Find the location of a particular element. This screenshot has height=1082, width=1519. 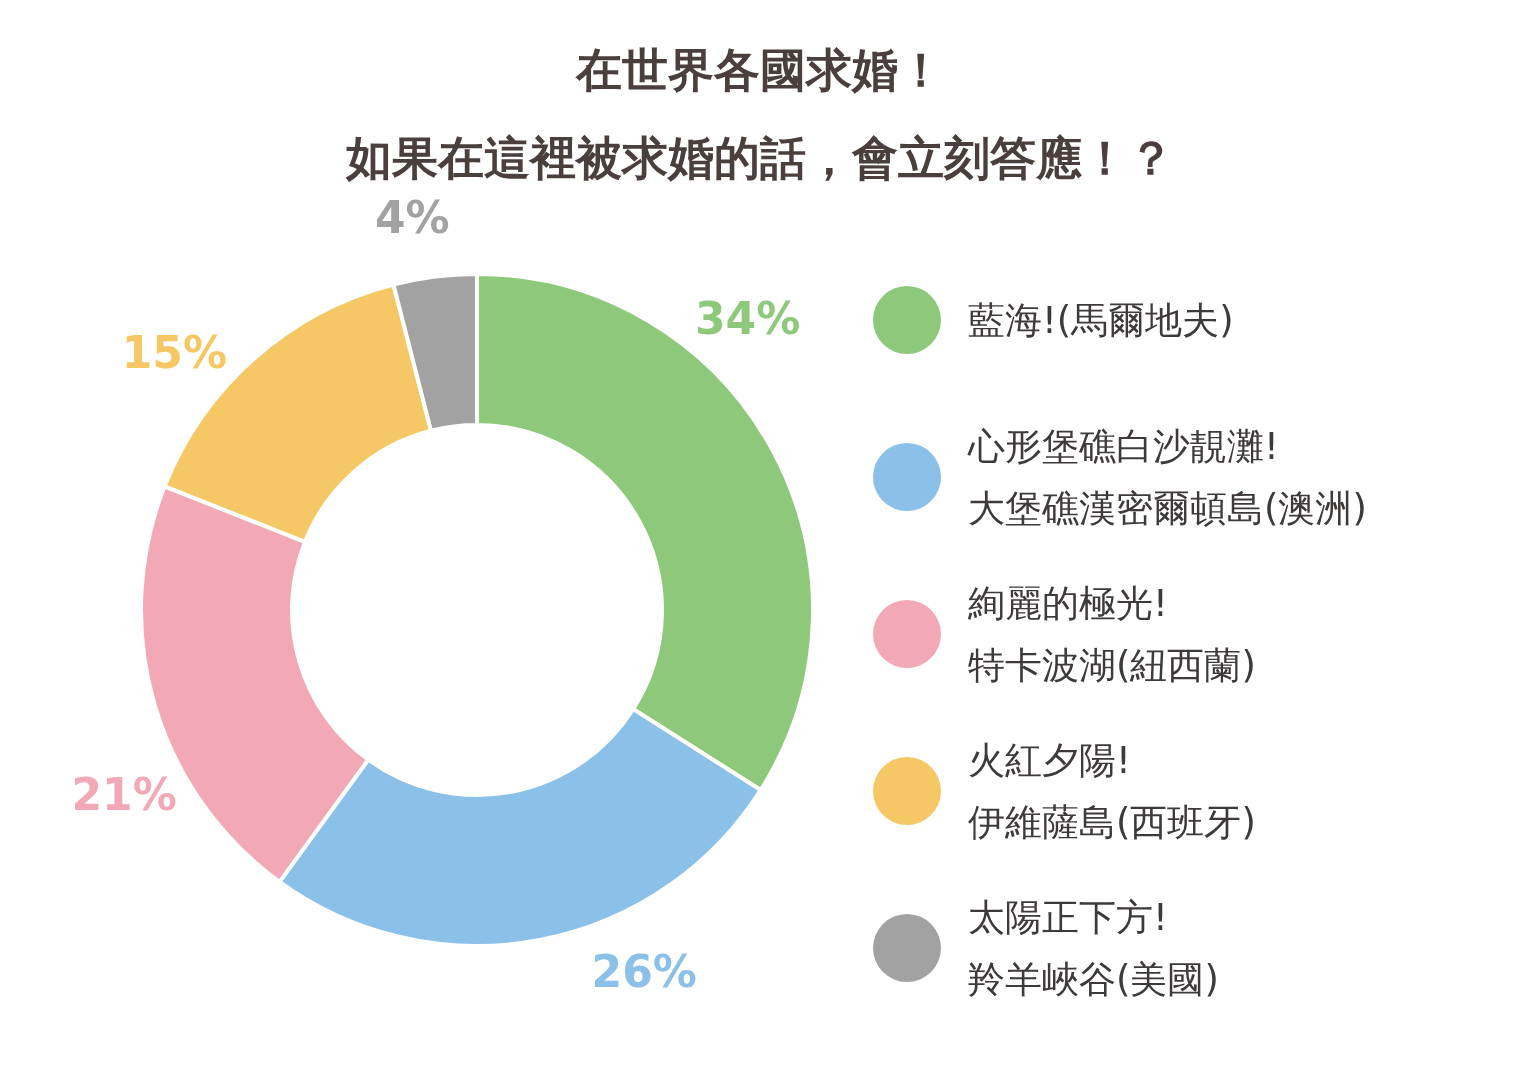

chart-subtitle: 如果在這裡被求婚的話，會立刻答應！？ is located at coordinates (759, 158).